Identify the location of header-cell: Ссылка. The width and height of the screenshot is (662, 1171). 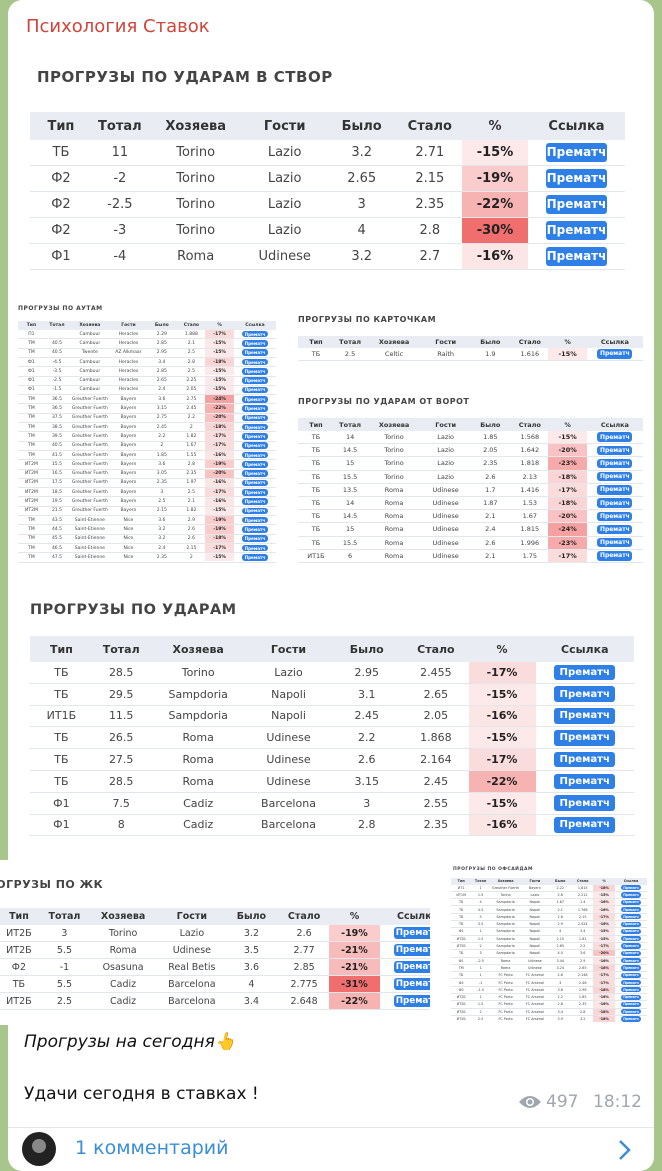
(413, 916).